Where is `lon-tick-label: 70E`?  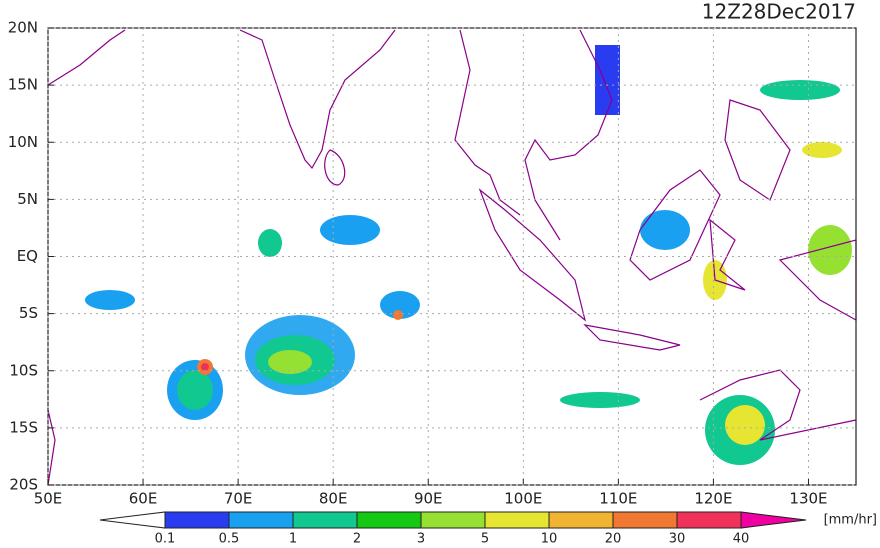 lon-tick-label: 70E is located at coordinates (238, 499).